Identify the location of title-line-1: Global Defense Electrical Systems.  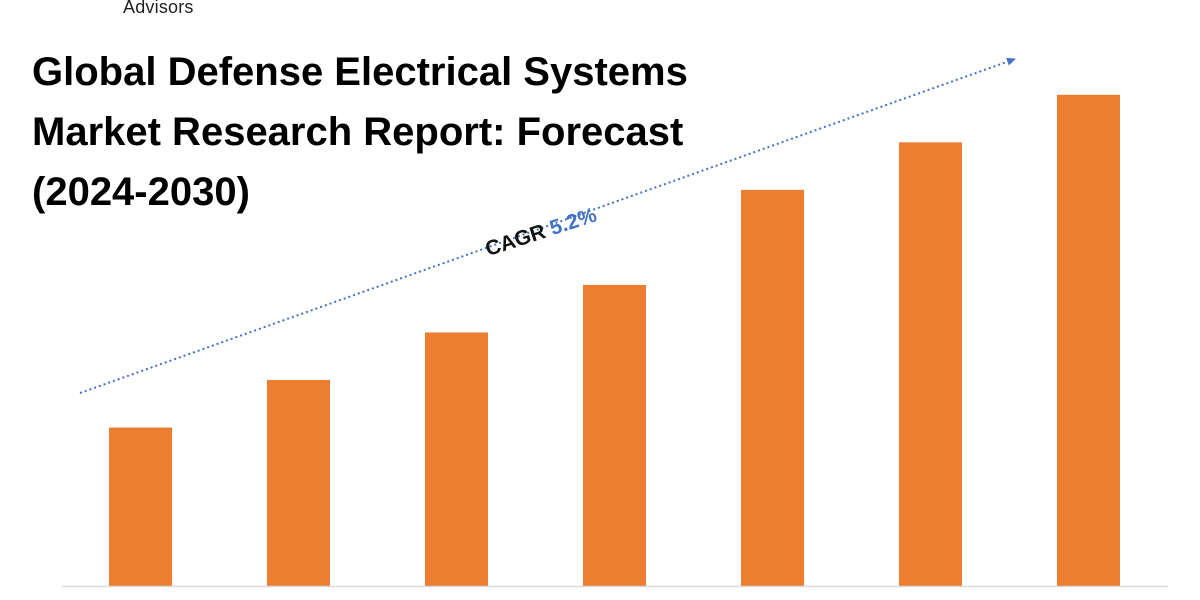
(360, 72).